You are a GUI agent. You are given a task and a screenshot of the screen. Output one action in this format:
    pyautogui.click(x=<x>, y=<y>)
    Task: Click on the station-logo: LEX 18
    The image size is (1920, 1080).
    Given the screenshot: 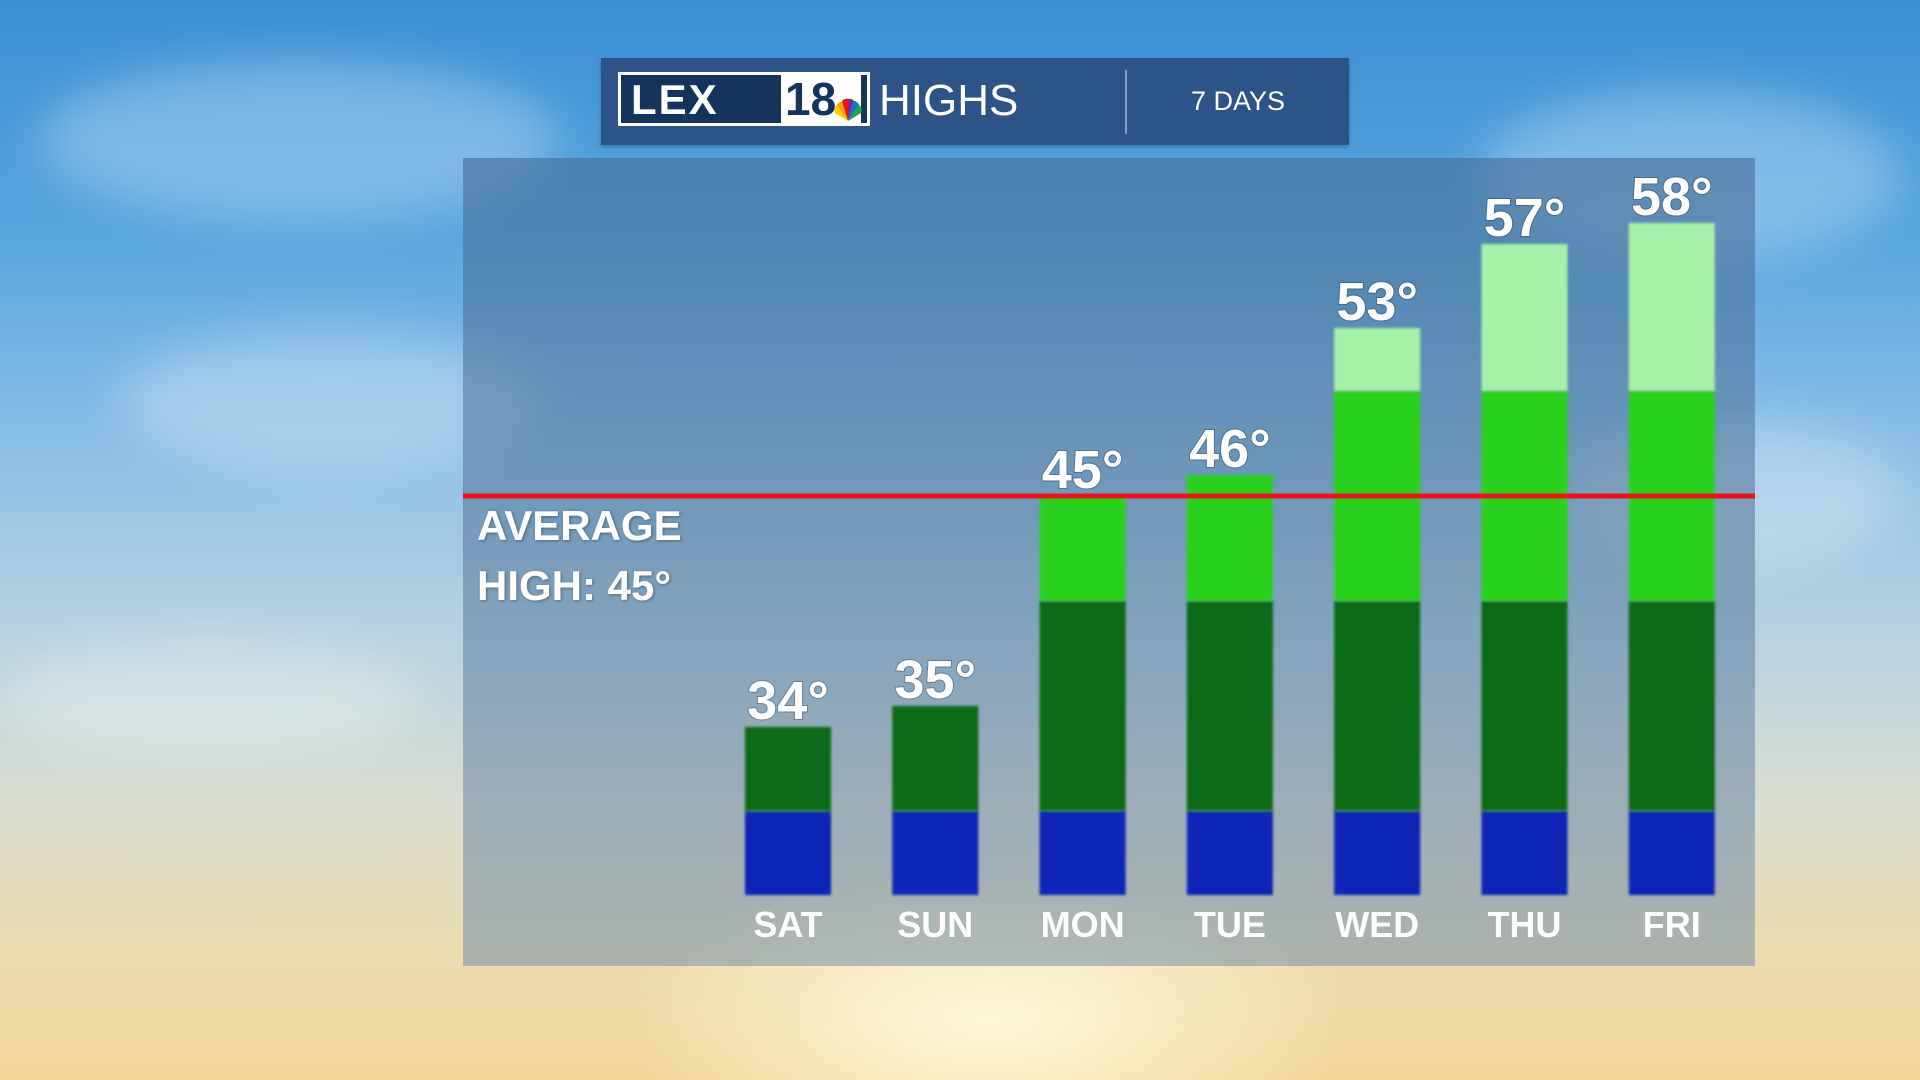 What is the action you would take?
    pyautogui.click(x=744, y=99)
    